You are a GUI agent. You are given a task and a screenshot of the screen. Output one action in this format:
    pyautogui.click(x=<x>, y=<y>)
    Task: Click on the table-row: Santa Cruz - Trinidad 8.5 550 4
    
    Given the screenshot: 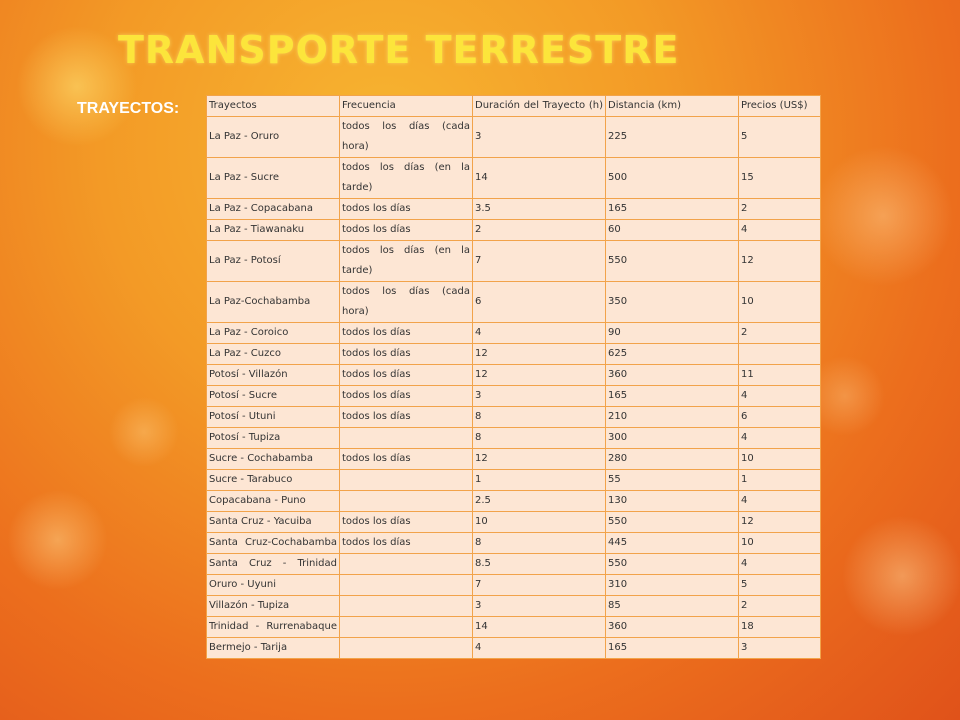 What is the action you would take?
    pyautogui.click(x=513, y=564)
    